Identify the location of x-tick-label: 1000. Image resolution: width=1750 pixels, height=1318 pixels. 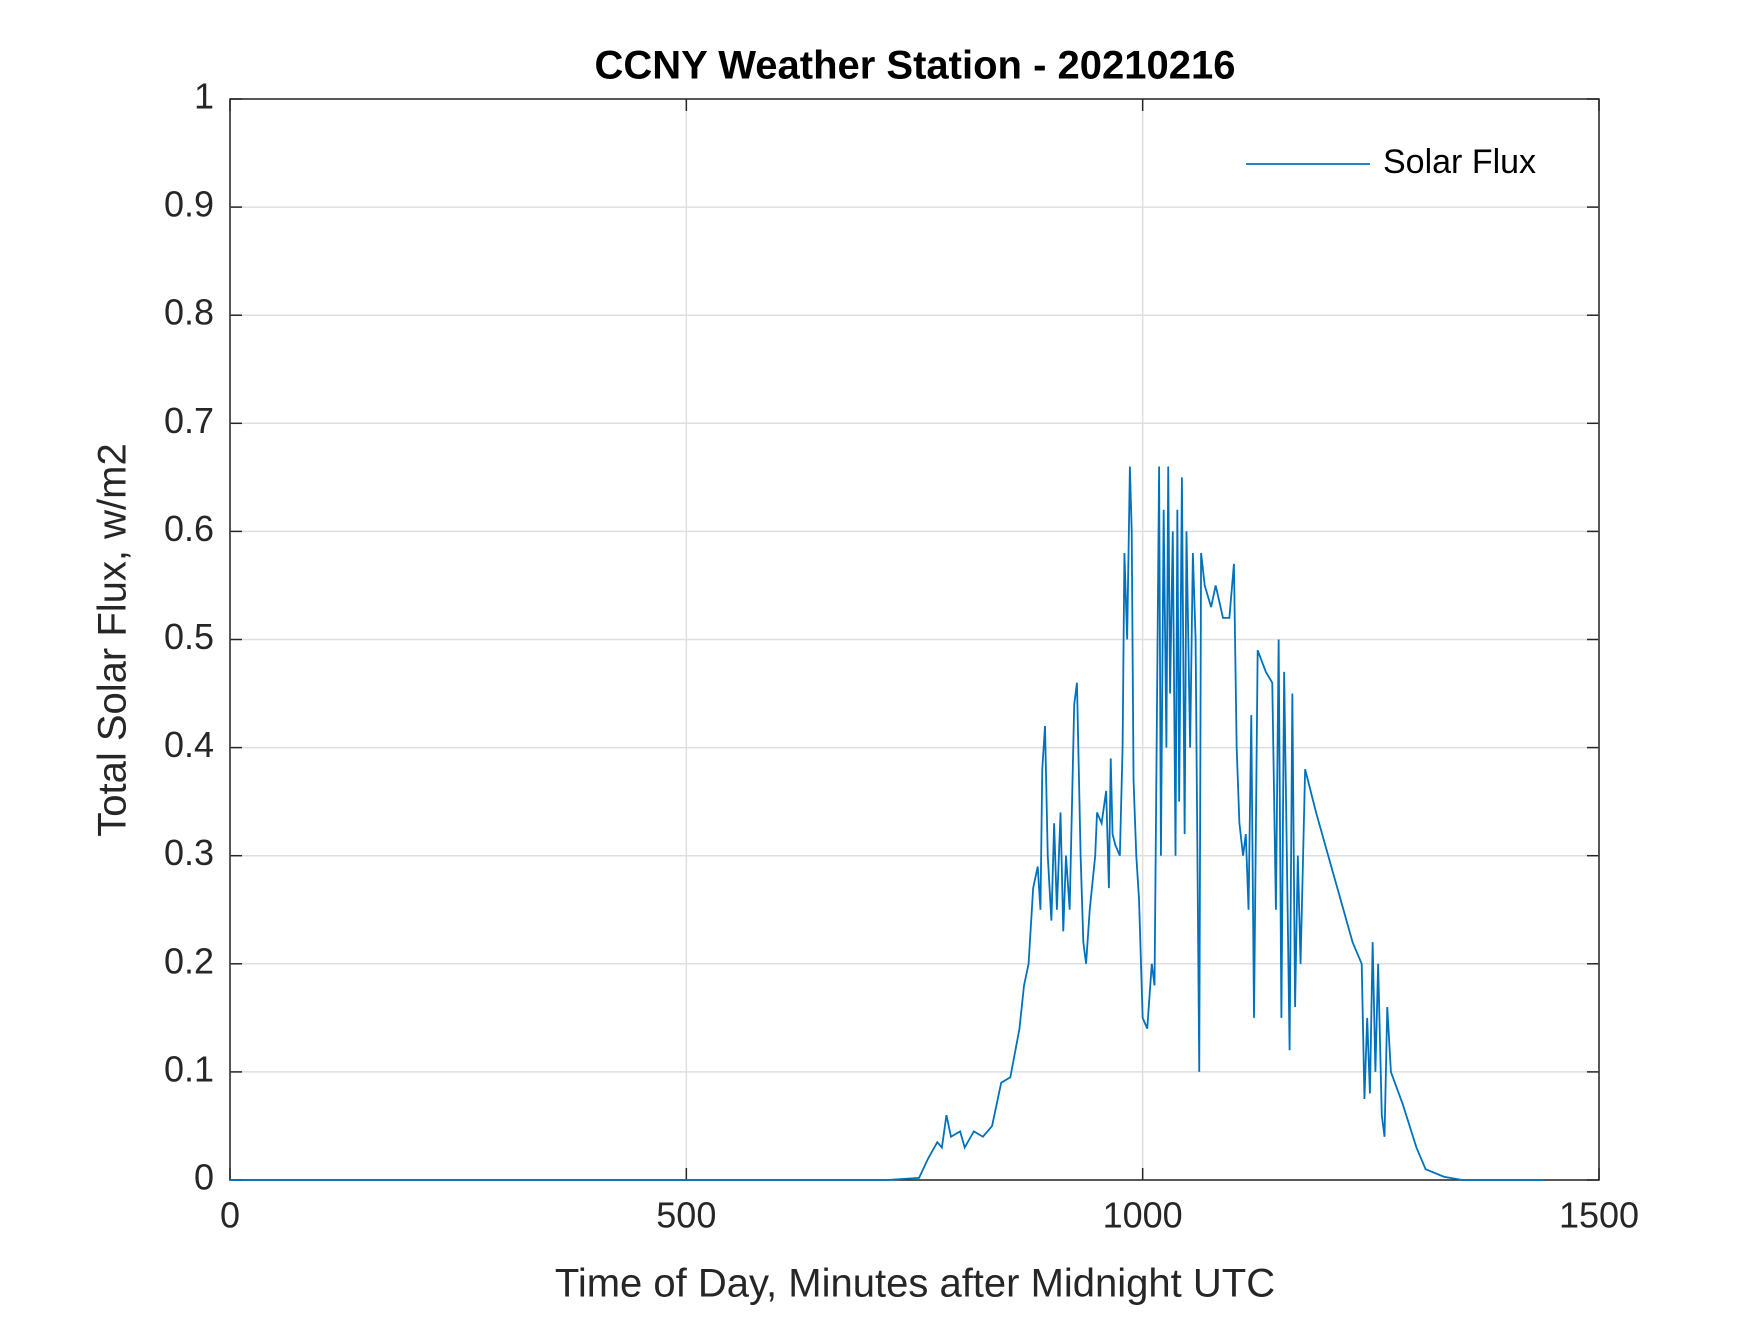
(1143, 1215).